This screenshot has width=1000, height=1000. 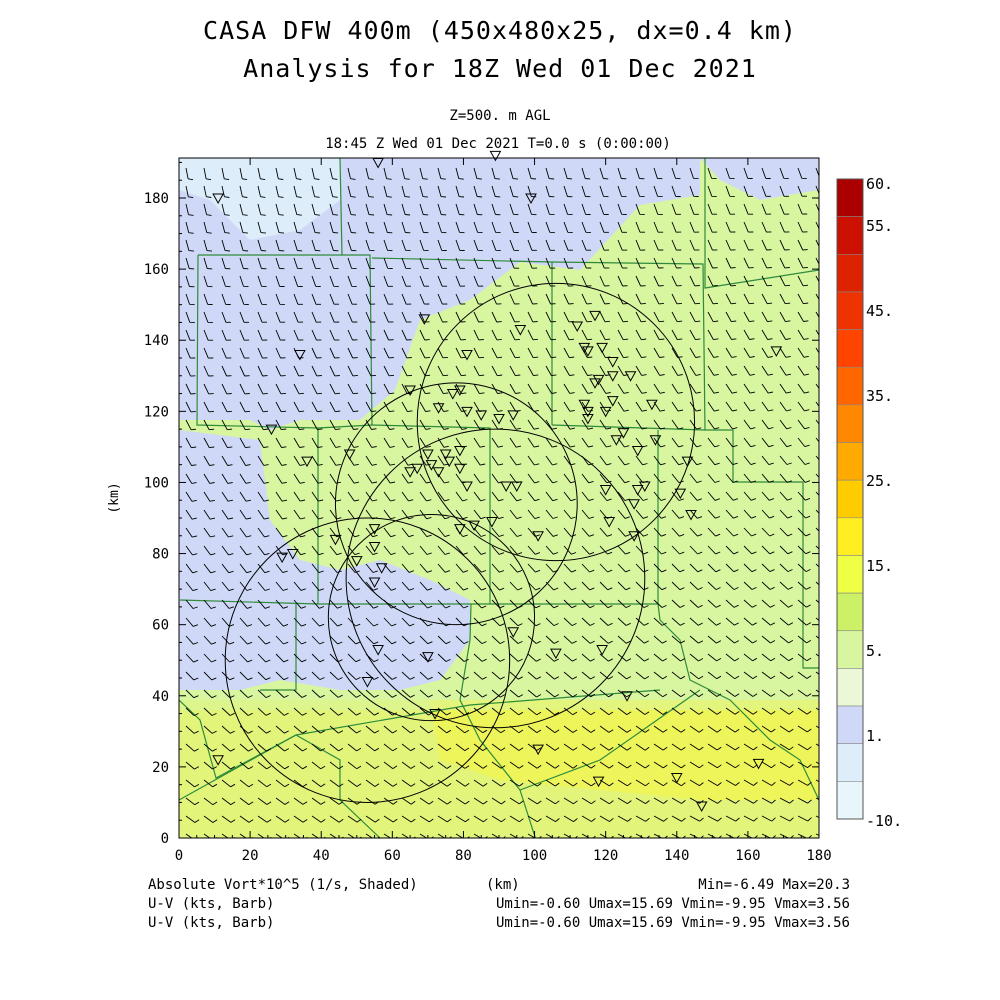 What do you see at coordinates (179, 856) in the screenshot?
I see `x-tick-label: 0` at bounding box center [179, 856].